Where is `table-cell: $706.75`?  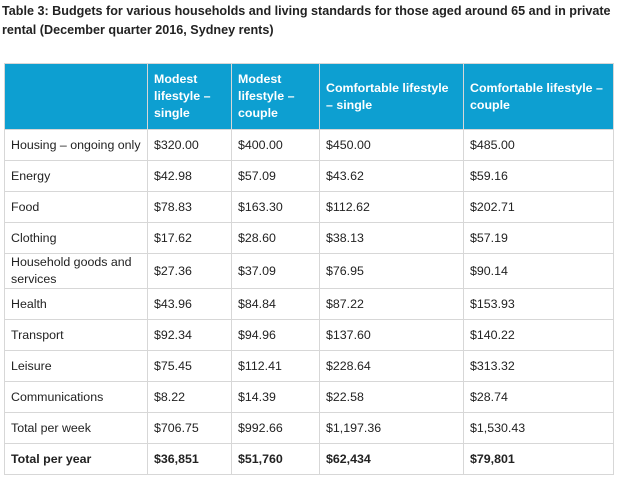
table-cell: $706.75 is located at coordinates (189, 428).